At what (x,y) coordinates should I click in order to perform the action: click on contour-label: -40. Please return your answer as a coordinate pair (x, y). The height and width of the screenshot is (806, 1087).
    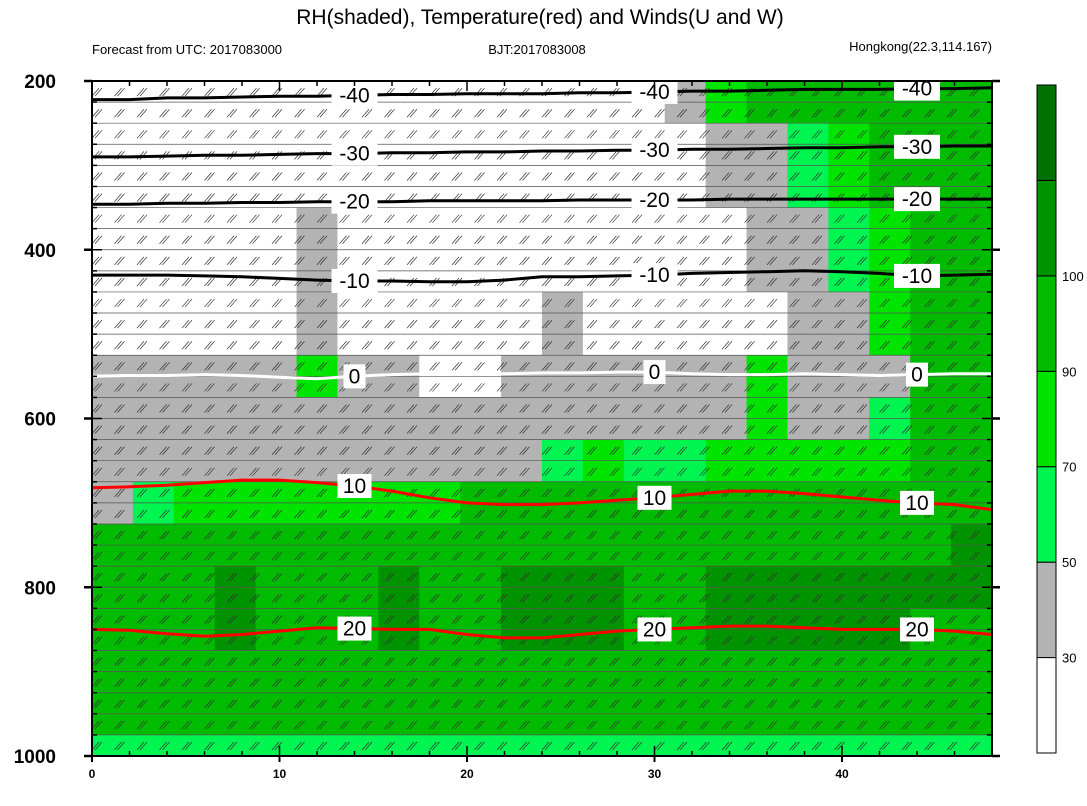
    Looking at the image, I should click on (654, 92).